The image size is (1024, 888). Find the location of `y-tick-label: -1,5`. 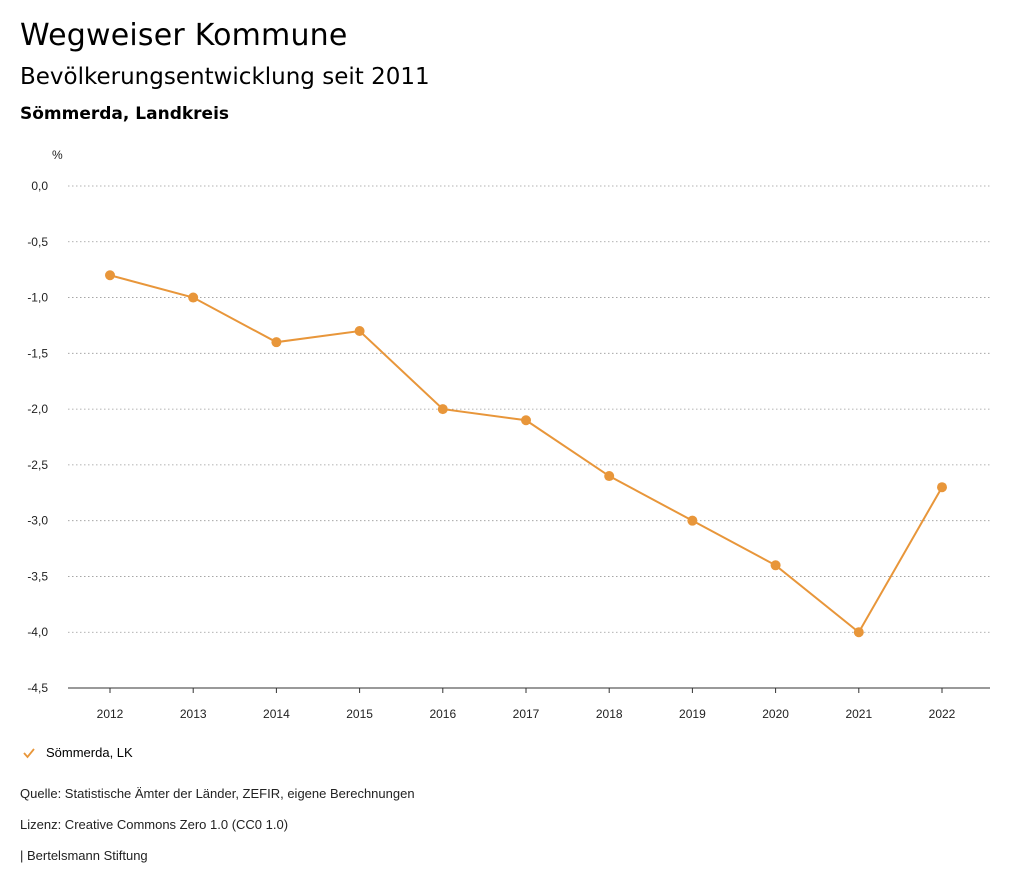

y-tick-label: -1,5 is located at coordinates (37, 353).